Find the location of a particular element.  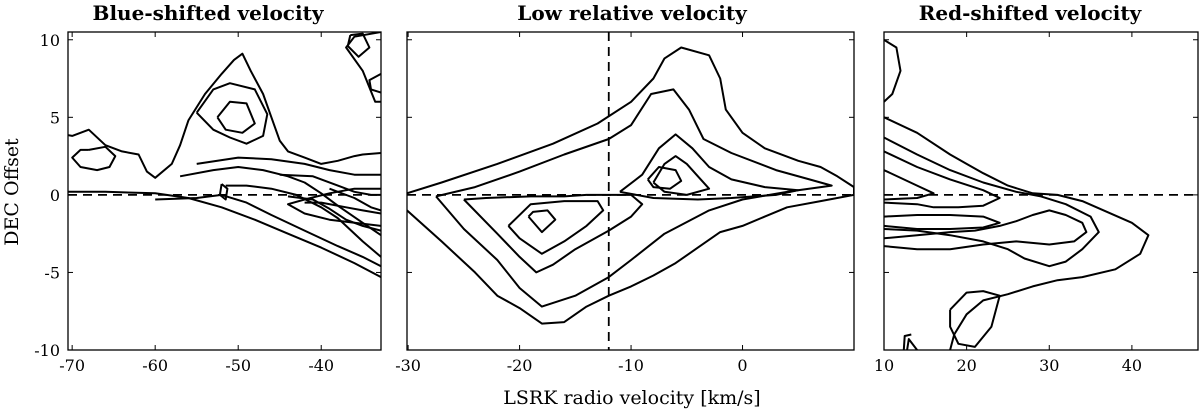

x-tick-label: -70 is located at coordinates (72, 365).